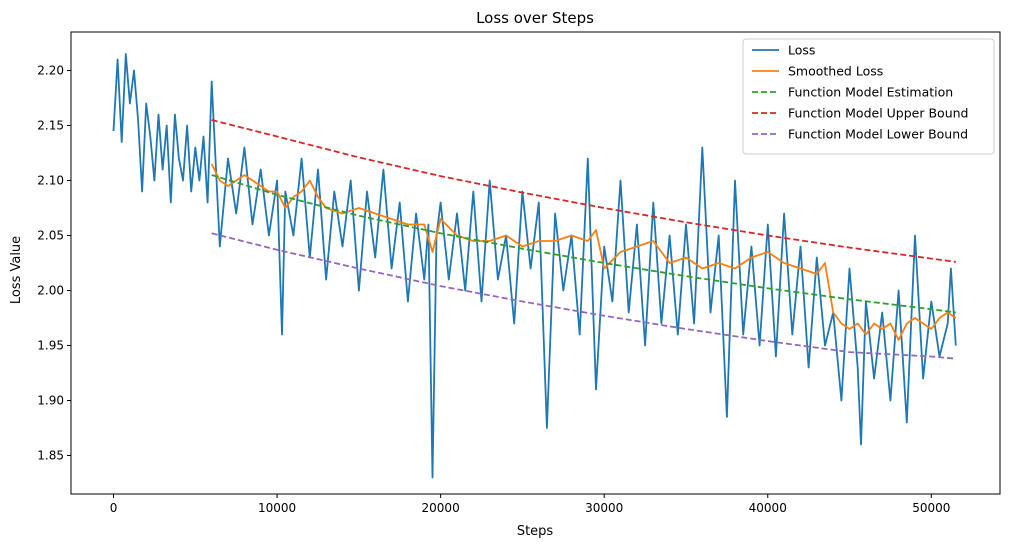 The image size is (1010, 547). Describe the element at coordinates (835, 71) in the screenshot. I see `legend-label-smoothed-loss: Smoothed Loss` at that location.